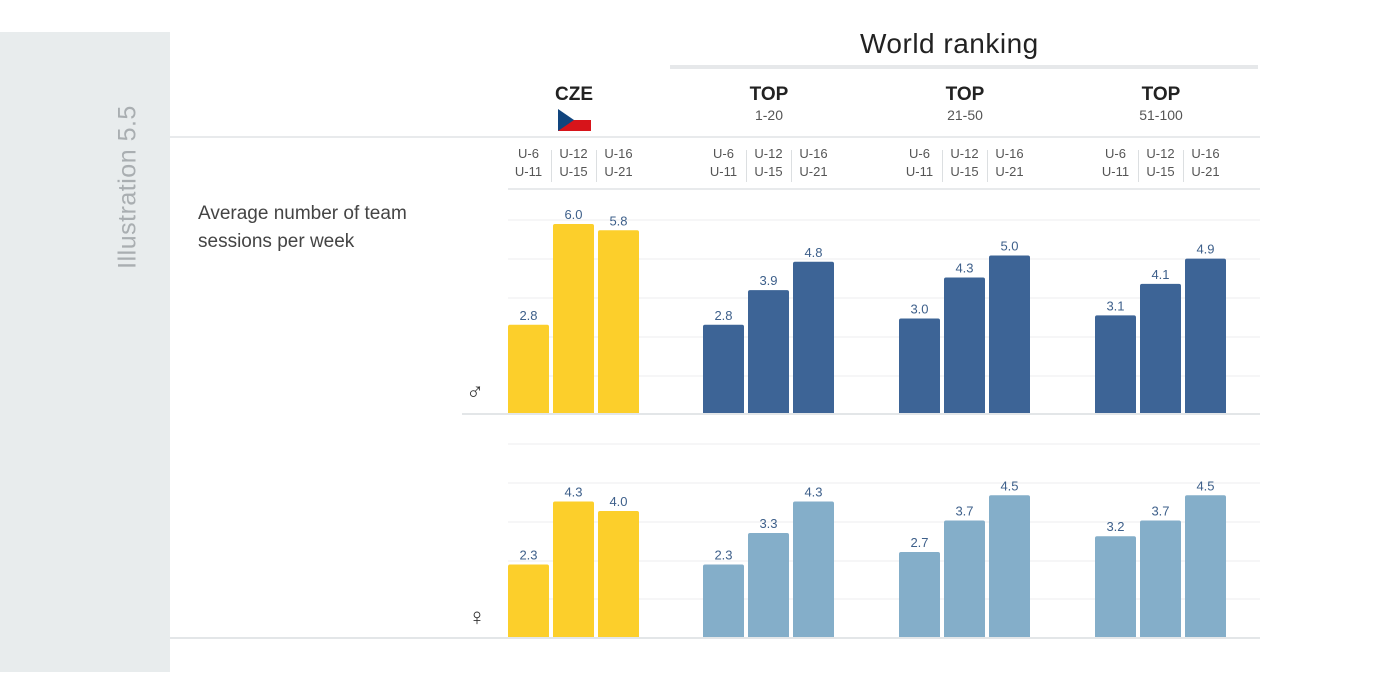 Image resolution: width=1399 pixels, height=687 pixels. Describe the element at coordinates (884, 189) in the screenshot. I see `age-divider` at that location.